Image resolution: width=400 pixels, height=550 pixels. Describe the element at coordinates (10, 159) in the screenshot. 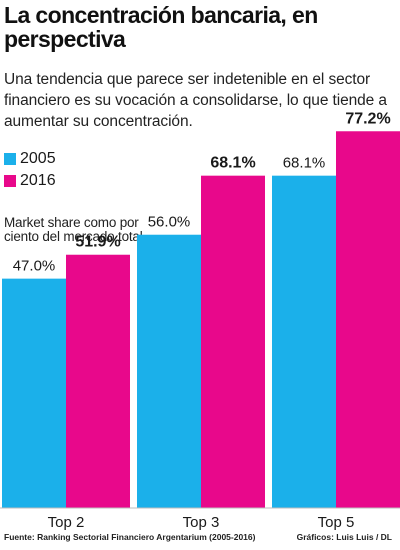

I see `legend-swatch-2005` at that location.